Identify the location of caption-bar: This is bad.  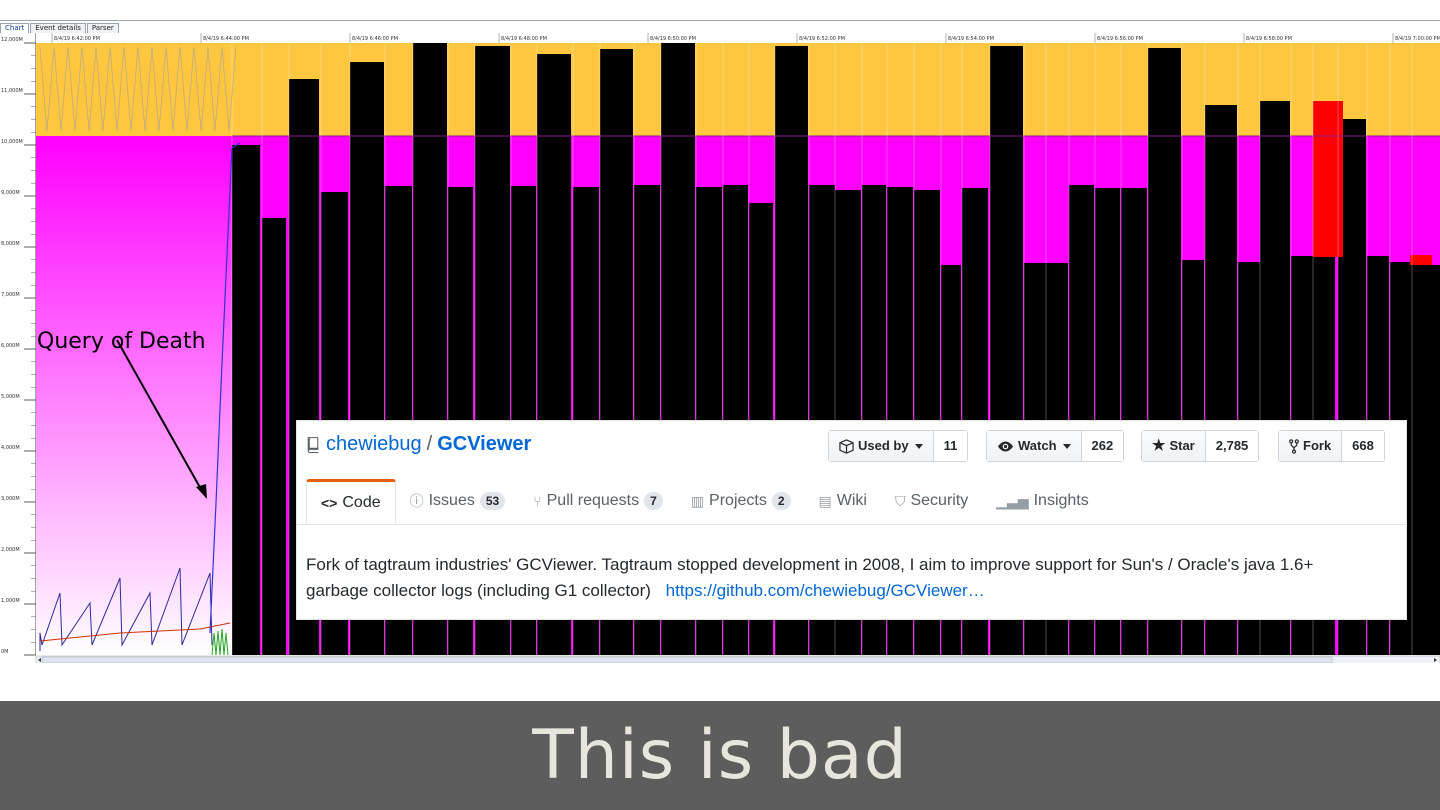
(720, 755).